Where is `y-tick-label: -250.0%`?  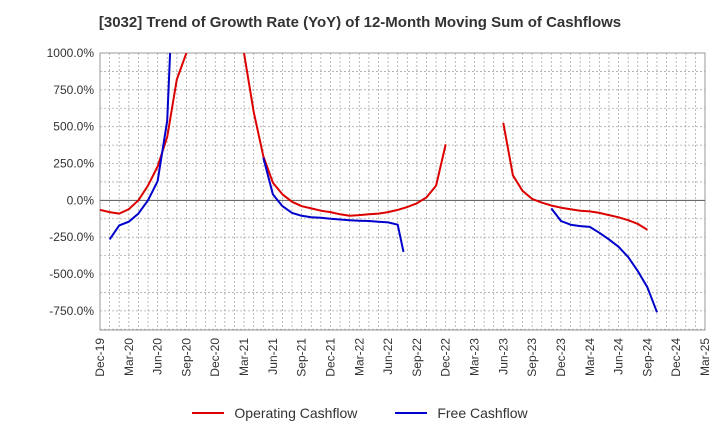 y-tick-label: -250.0% is located at coordinates (71, 237).